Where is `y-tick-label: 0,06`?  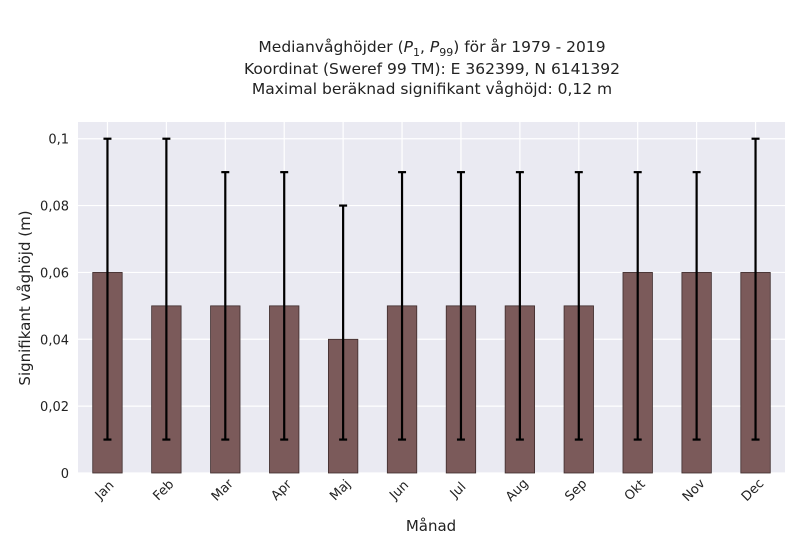 y-tick-label: 0,06 is located at coordinates (54, 273).